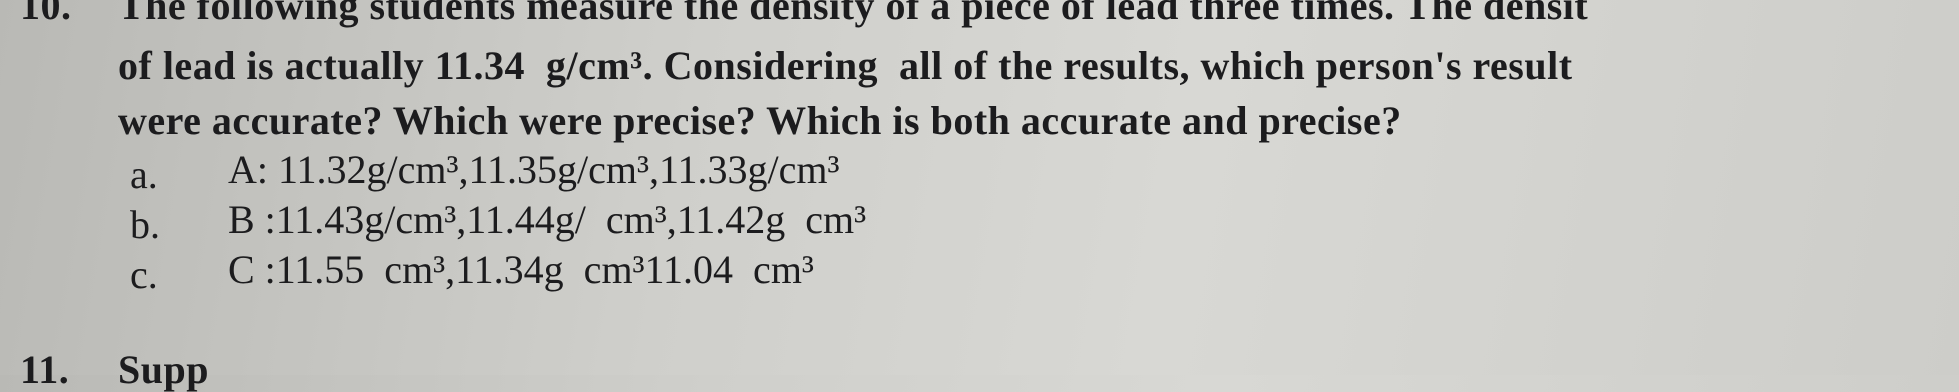  Describe the element at coordinates (534, 169) in the screenshot. I see `option-text: A: 11.32g/cm³,11.35g/cm³,11.33g/cm³` at that location.